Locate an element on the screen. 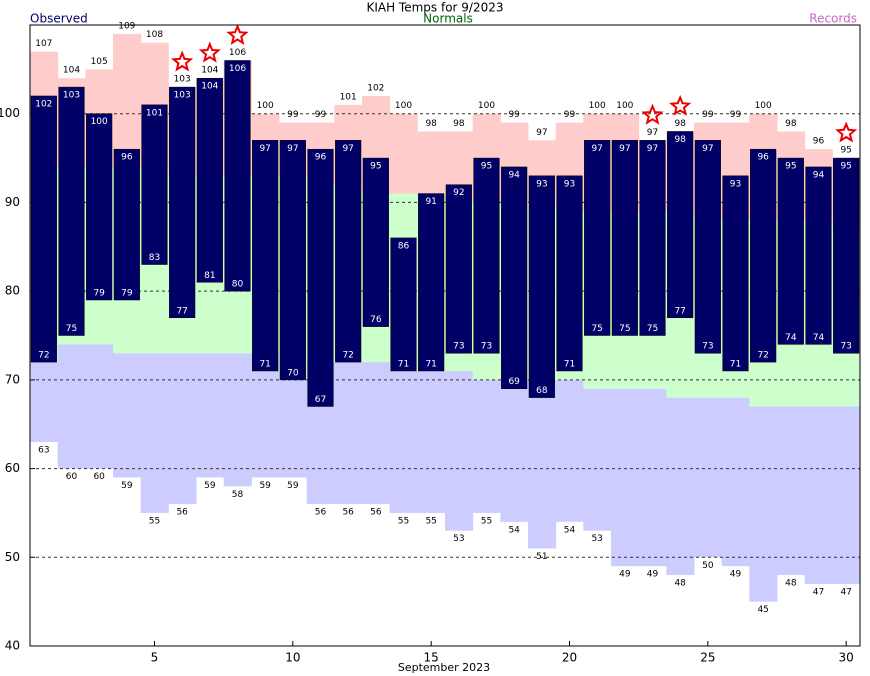 This screenshot has height=676, width=870. x-axis-label: September 2023 is located at coordinates (444, 667).